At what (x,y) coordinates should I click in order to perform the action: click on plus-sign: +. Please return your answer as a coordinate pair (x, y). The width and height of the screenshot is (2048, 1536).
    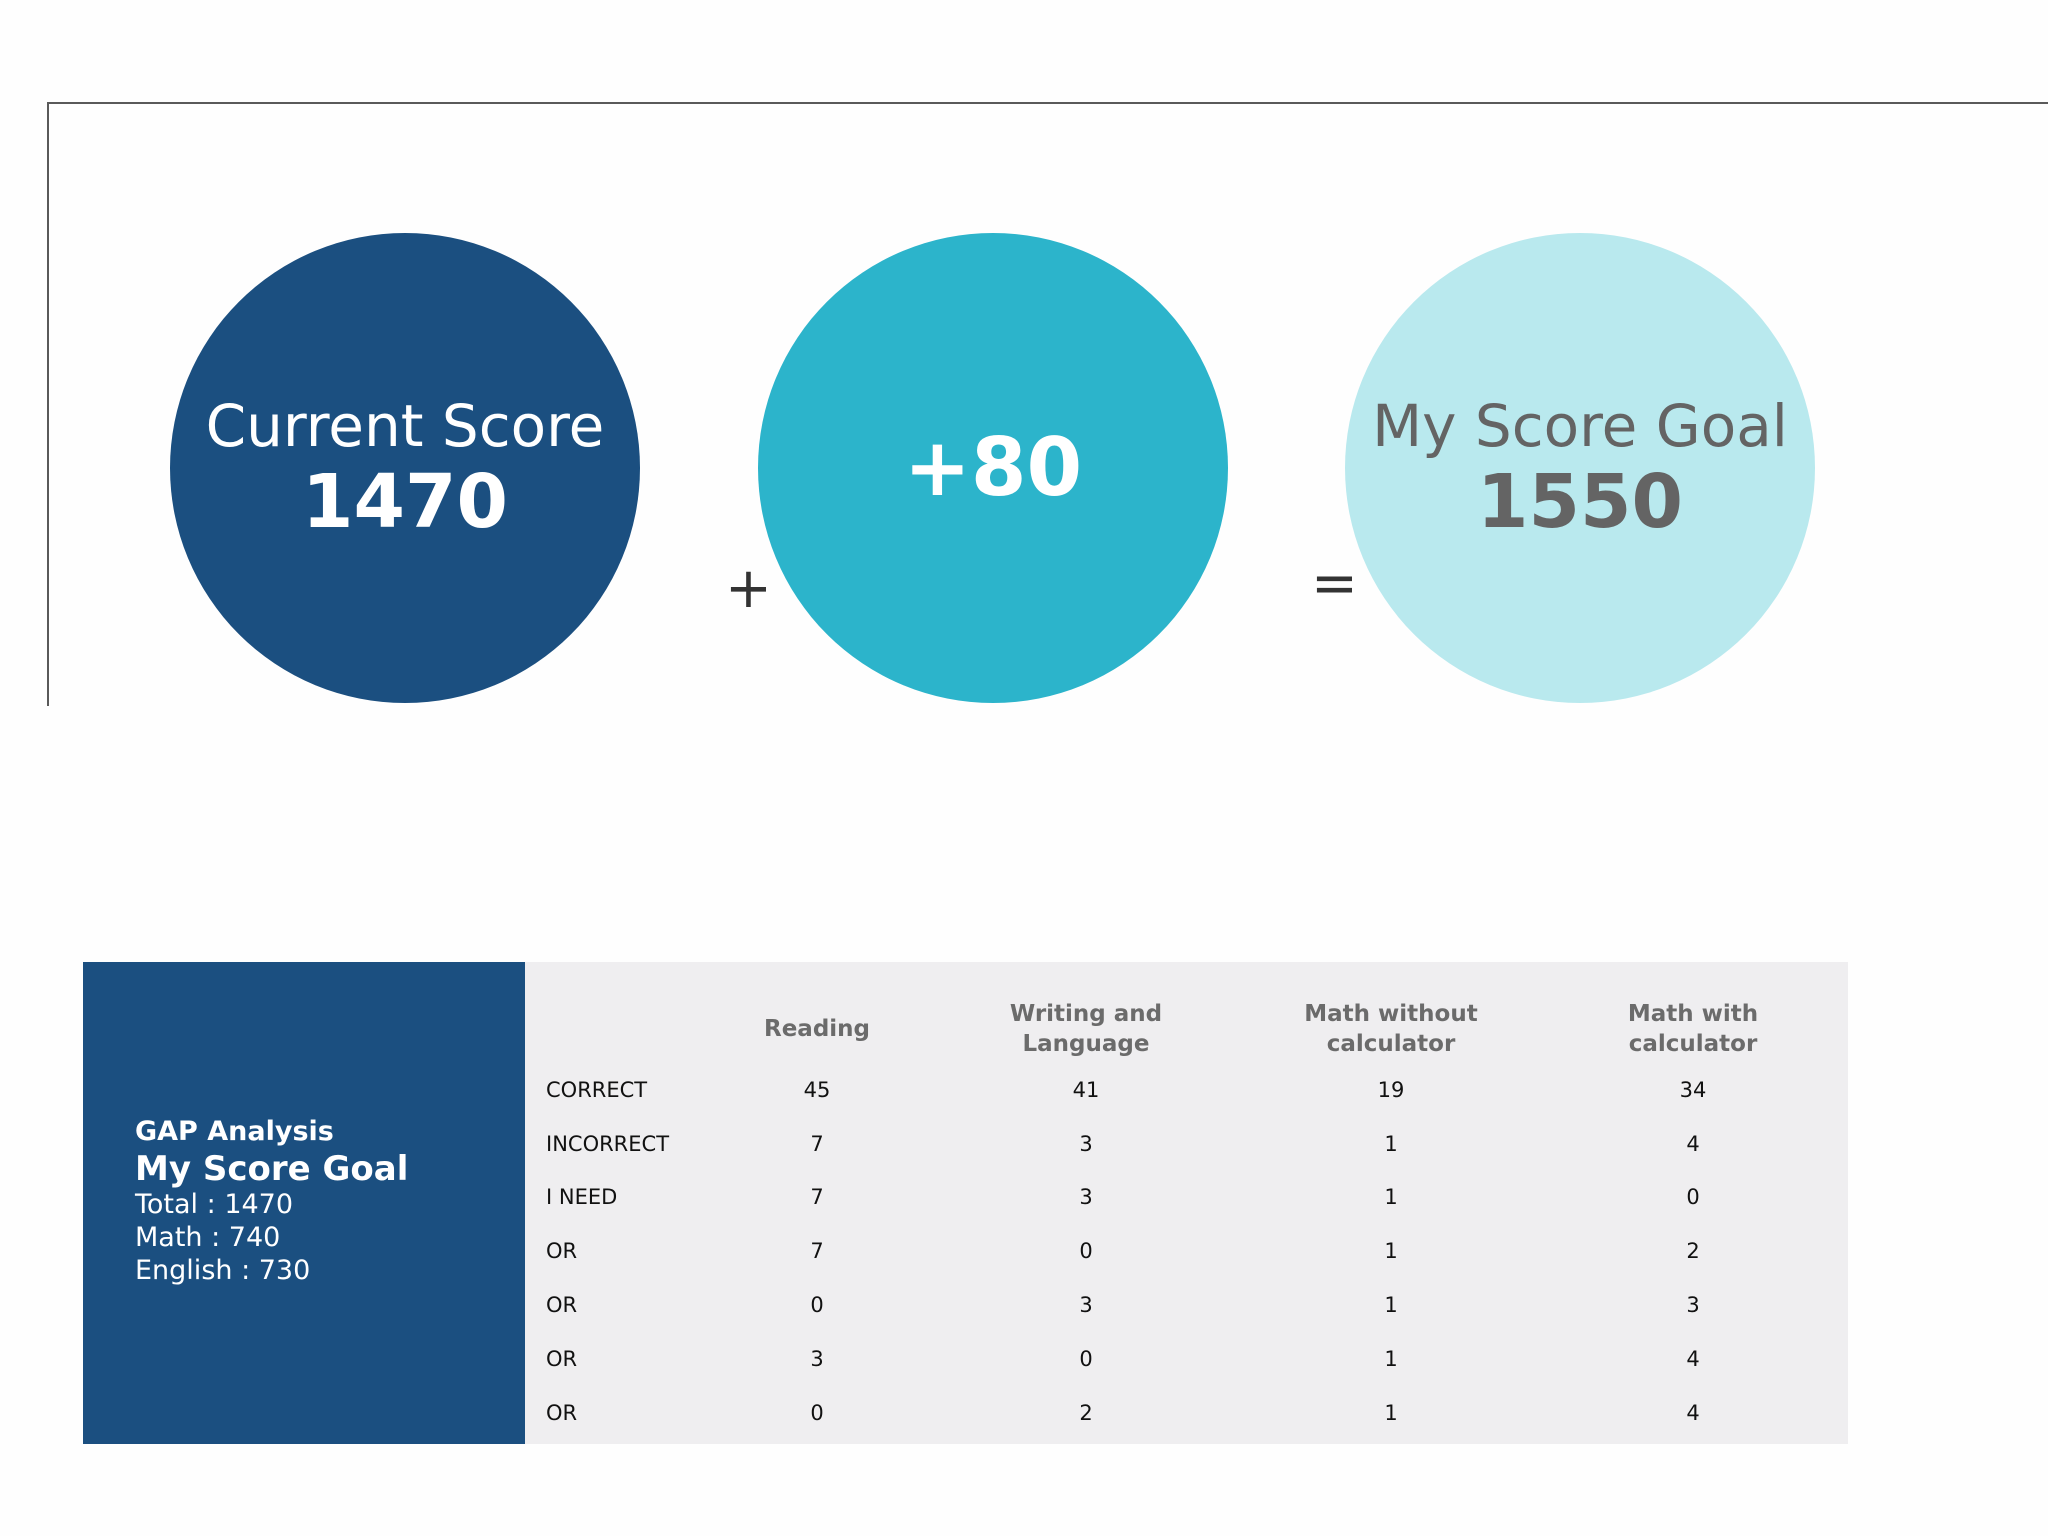
    Looking at the image, I should click on (748, 588).